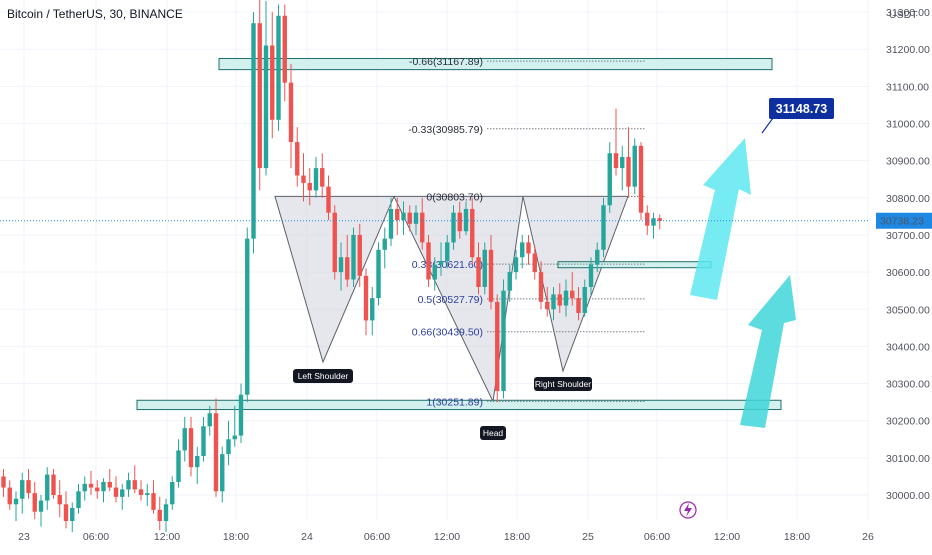 Image resolution: width=932 pixels, height=555 pixels. Describe the element at coordinates (377, 537) in the screenshot. I see `x-tick-label: 06:00` at that location.